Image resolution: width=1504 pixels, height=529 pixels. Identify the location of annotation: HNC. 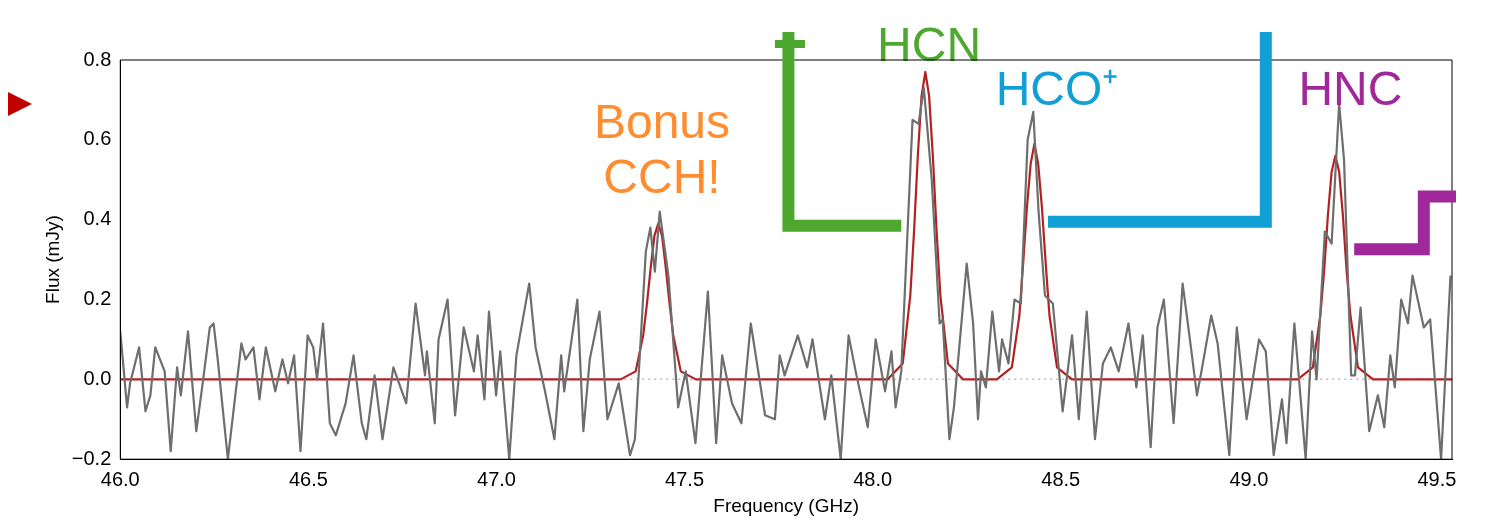
(1350, 89).